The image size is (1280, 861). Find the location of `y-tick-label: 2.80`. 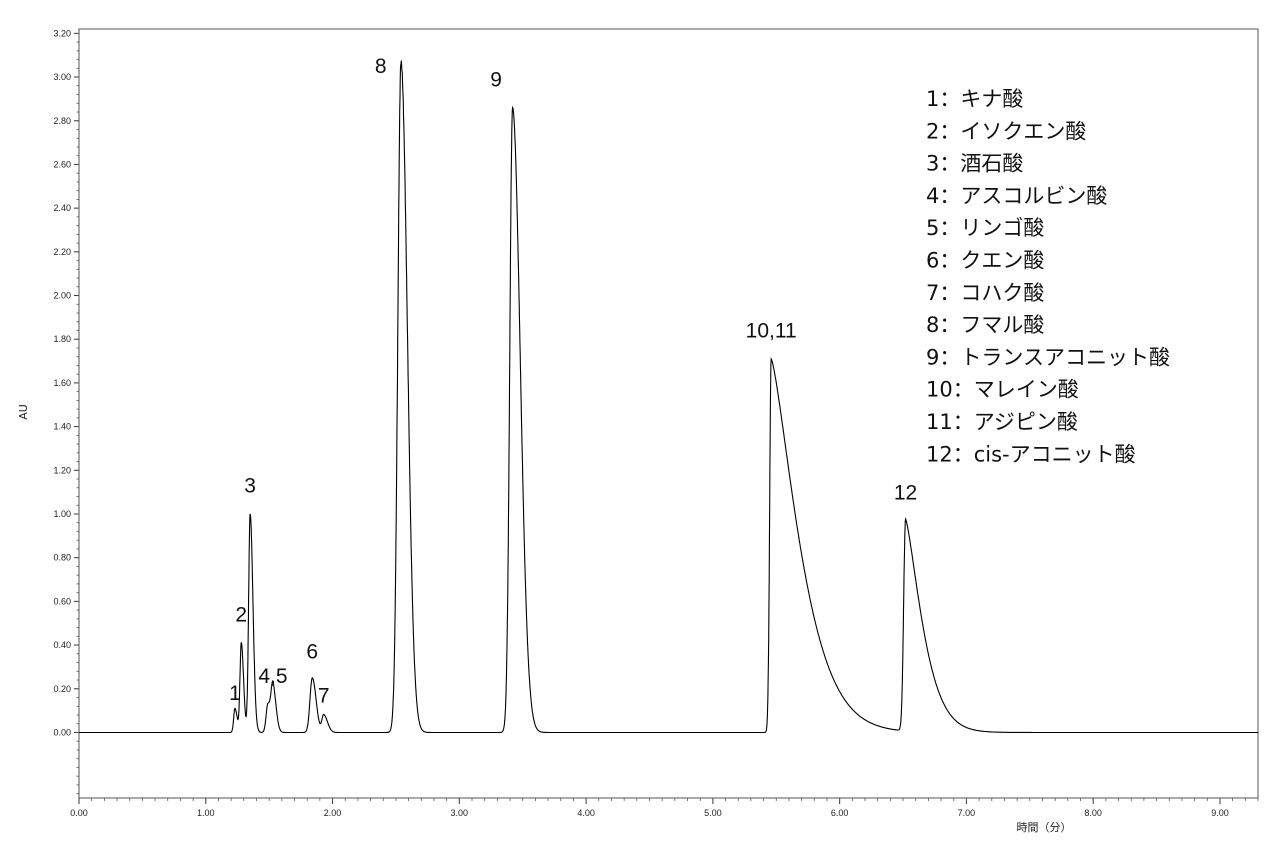

y-tick-label: 2.80 is located at coordinates (62, 121).